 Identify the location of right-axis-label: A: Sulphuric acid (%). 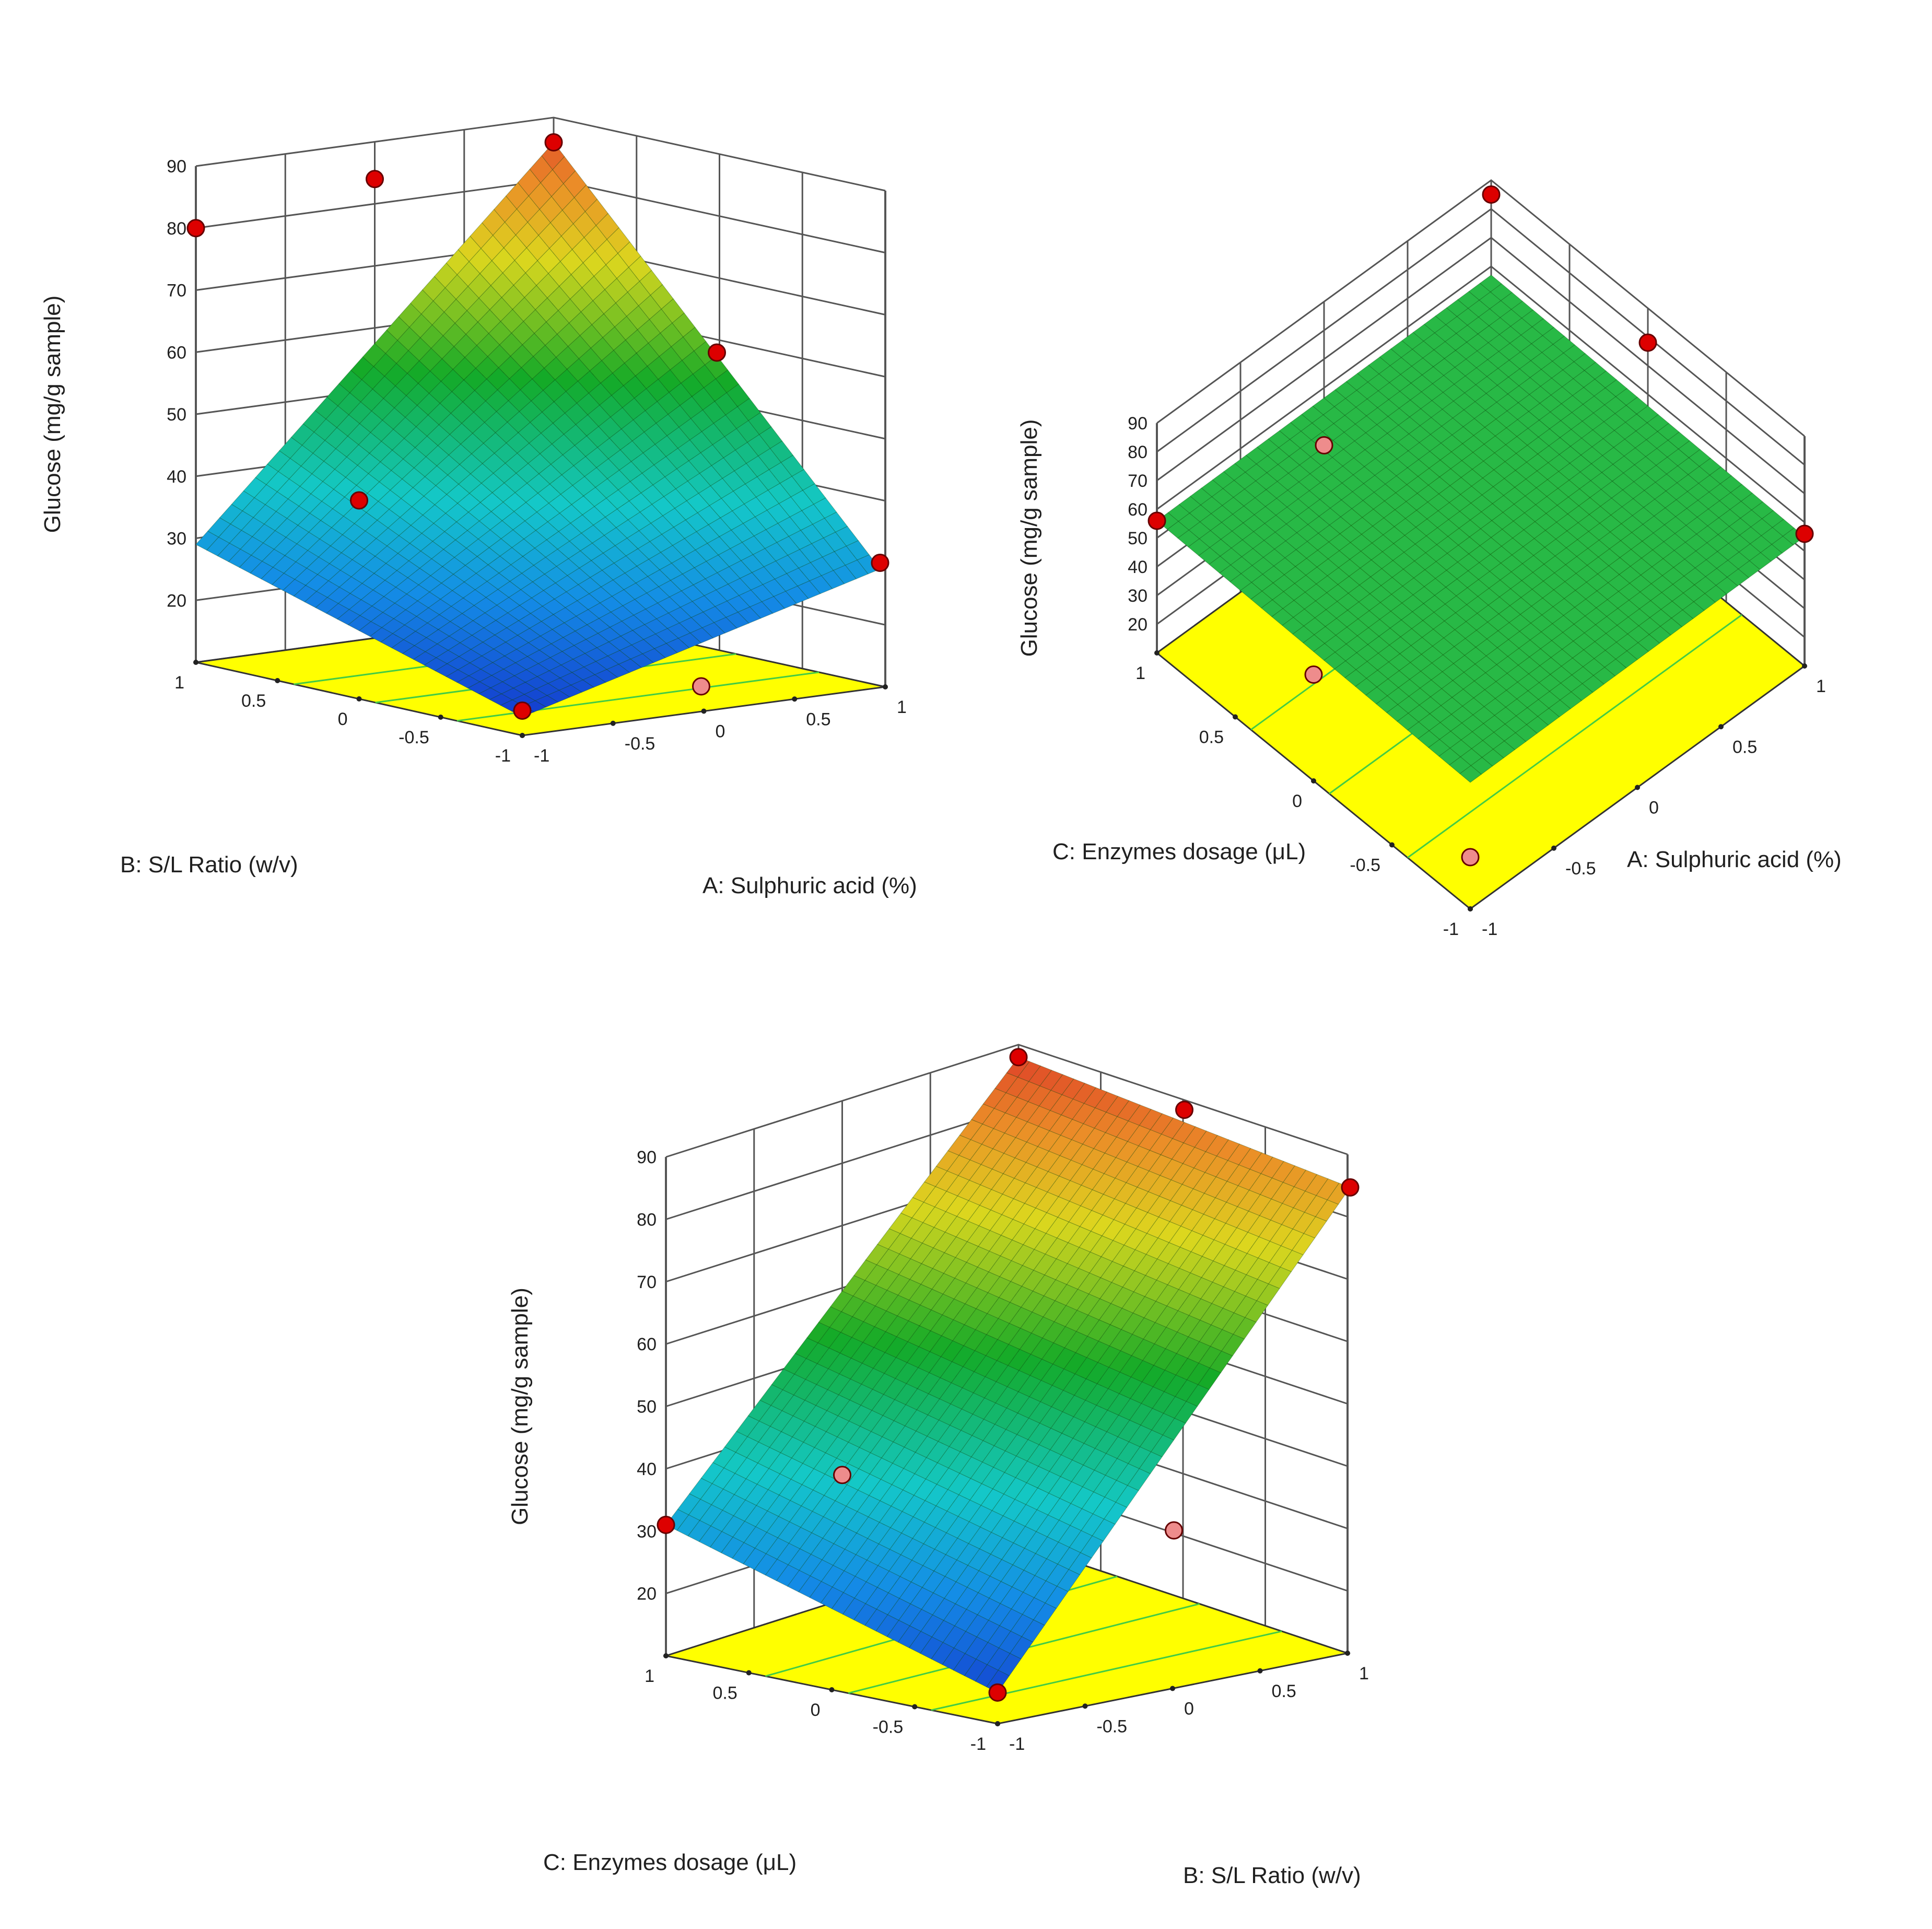
(809, 885).